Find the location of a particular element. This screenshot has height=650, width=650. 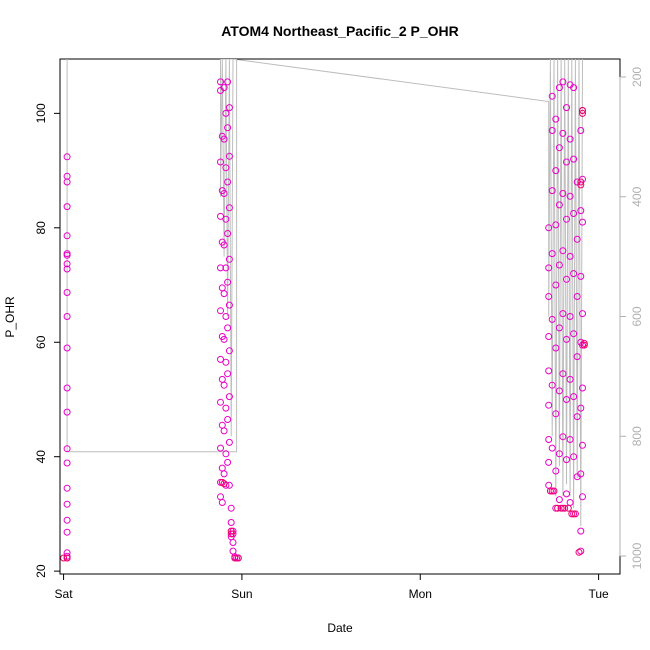

y-tick-label: 100 is located at coordinates (41, 113).